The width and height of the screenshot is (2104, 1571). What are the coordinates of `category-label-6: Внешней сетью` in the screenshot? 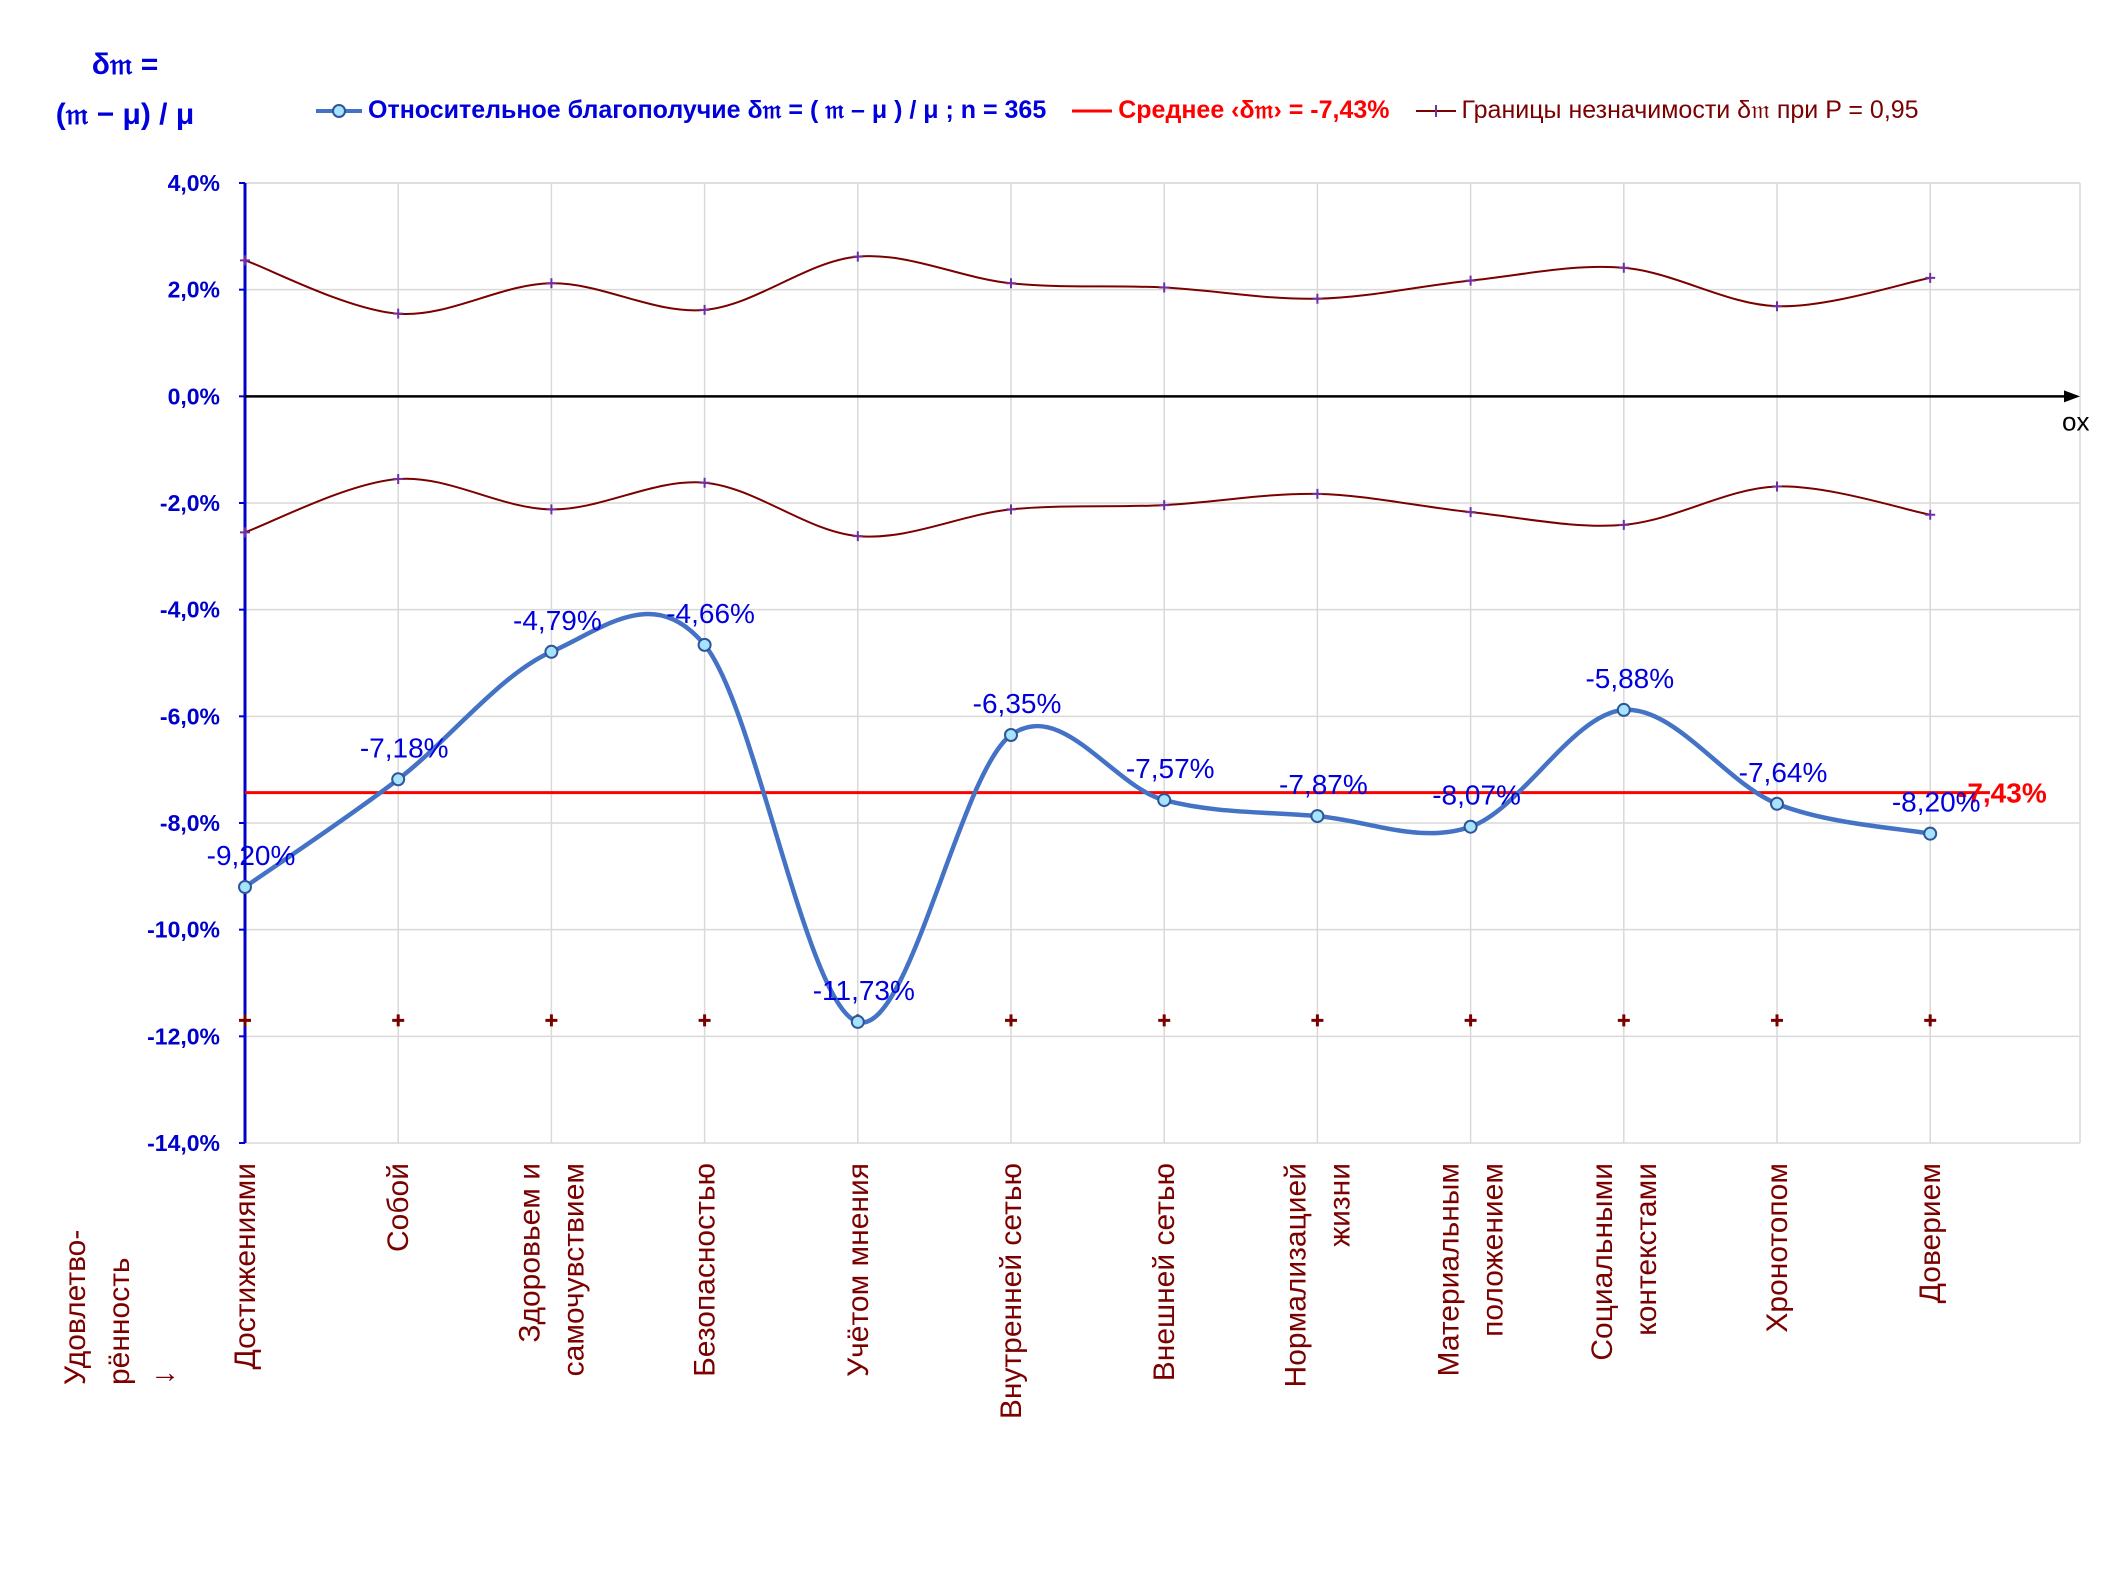 It's located at (1164, 1272).